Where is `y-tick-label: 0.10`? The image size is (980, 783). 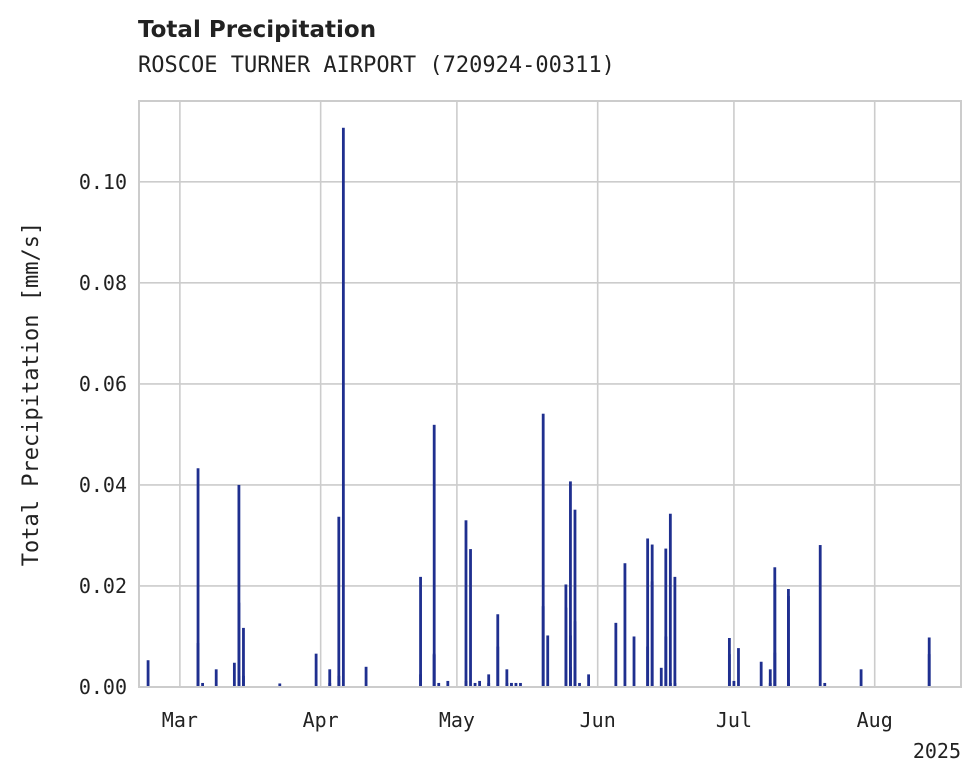 y-tick-label: 0.10 is located at coordinates (103, 182).